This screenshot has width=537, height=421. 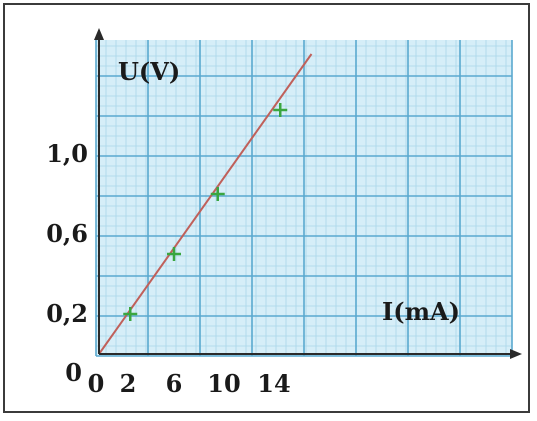 I want to click on x-tick-label: 14, so click(x=273, y=383).